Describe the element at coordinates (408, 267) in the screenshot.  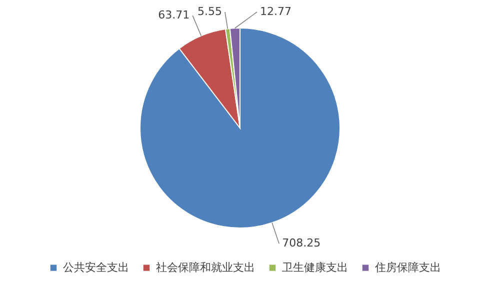
I see `legend-label: 住房保障支出` at that location.